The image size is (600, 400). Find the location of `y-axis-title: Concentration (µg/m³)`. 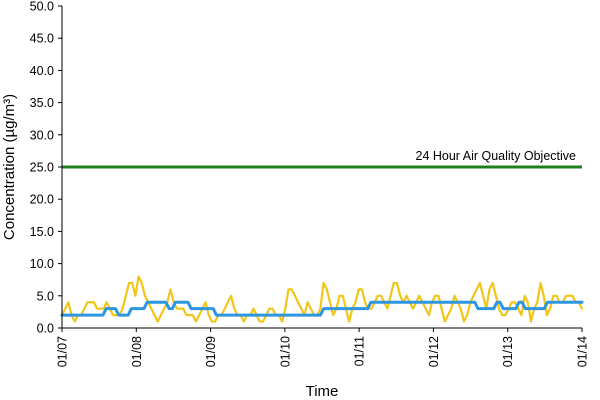

y-axis-title: Concentration (µg/m³) is located at coordinates (9, 167).